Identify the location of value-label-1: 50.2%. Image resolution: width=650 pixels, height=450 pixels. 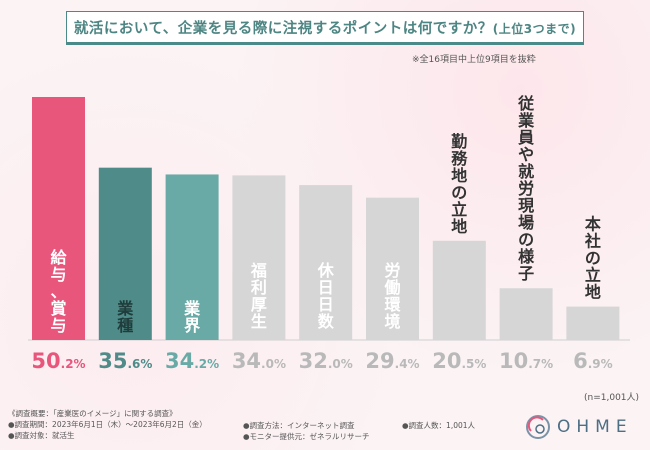
(58, 361).